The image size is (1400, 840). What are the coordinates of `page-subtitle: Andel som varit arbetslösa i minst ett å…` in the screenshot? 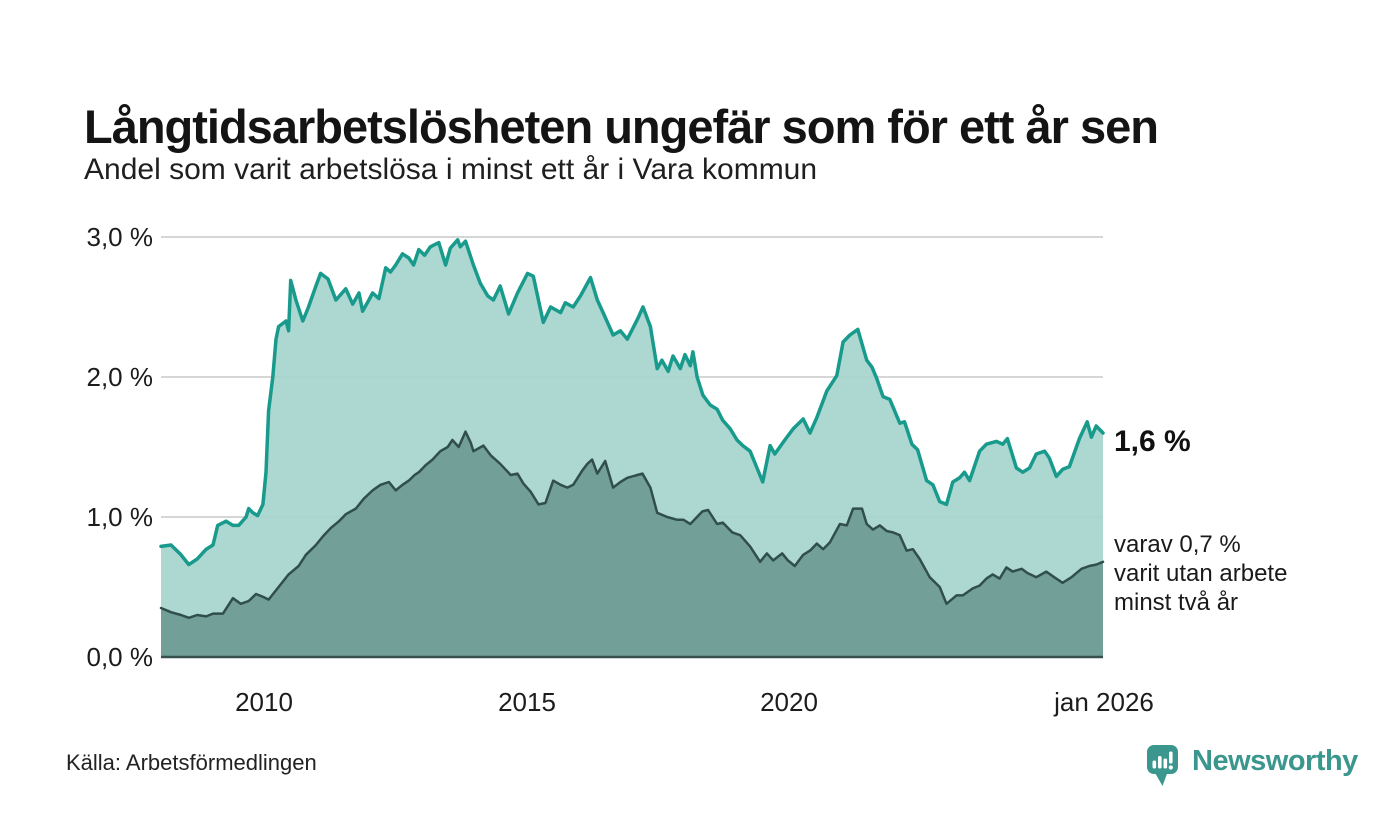 It's located at (451, 169).